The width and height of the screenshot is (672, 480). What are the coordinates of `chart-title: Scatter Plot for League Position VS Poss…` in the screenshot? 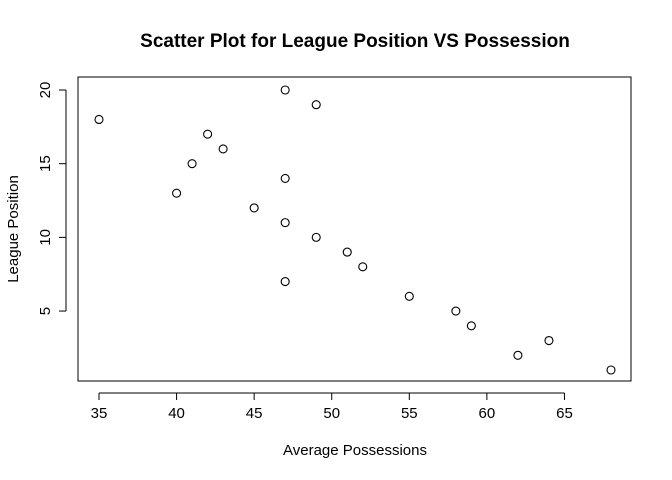 It's located at (355, 41).